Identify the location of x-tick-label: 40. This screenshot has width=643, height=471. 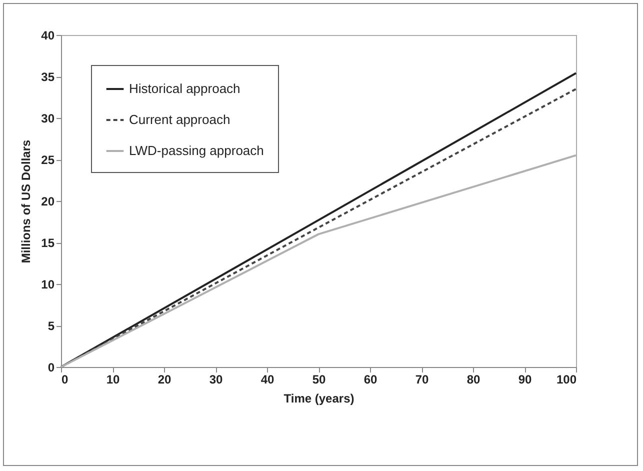
(267, 379).